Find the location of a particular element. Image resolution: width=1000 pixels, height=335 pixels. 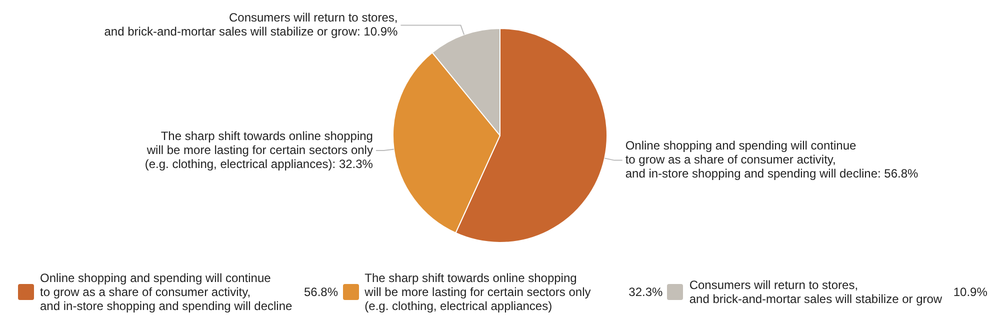

text: The sharp shift towards online shopping will be more lasting for certain sectors only (e.g. clothing, electrical appliances): 32.3% is located at coordinates (259, 149).